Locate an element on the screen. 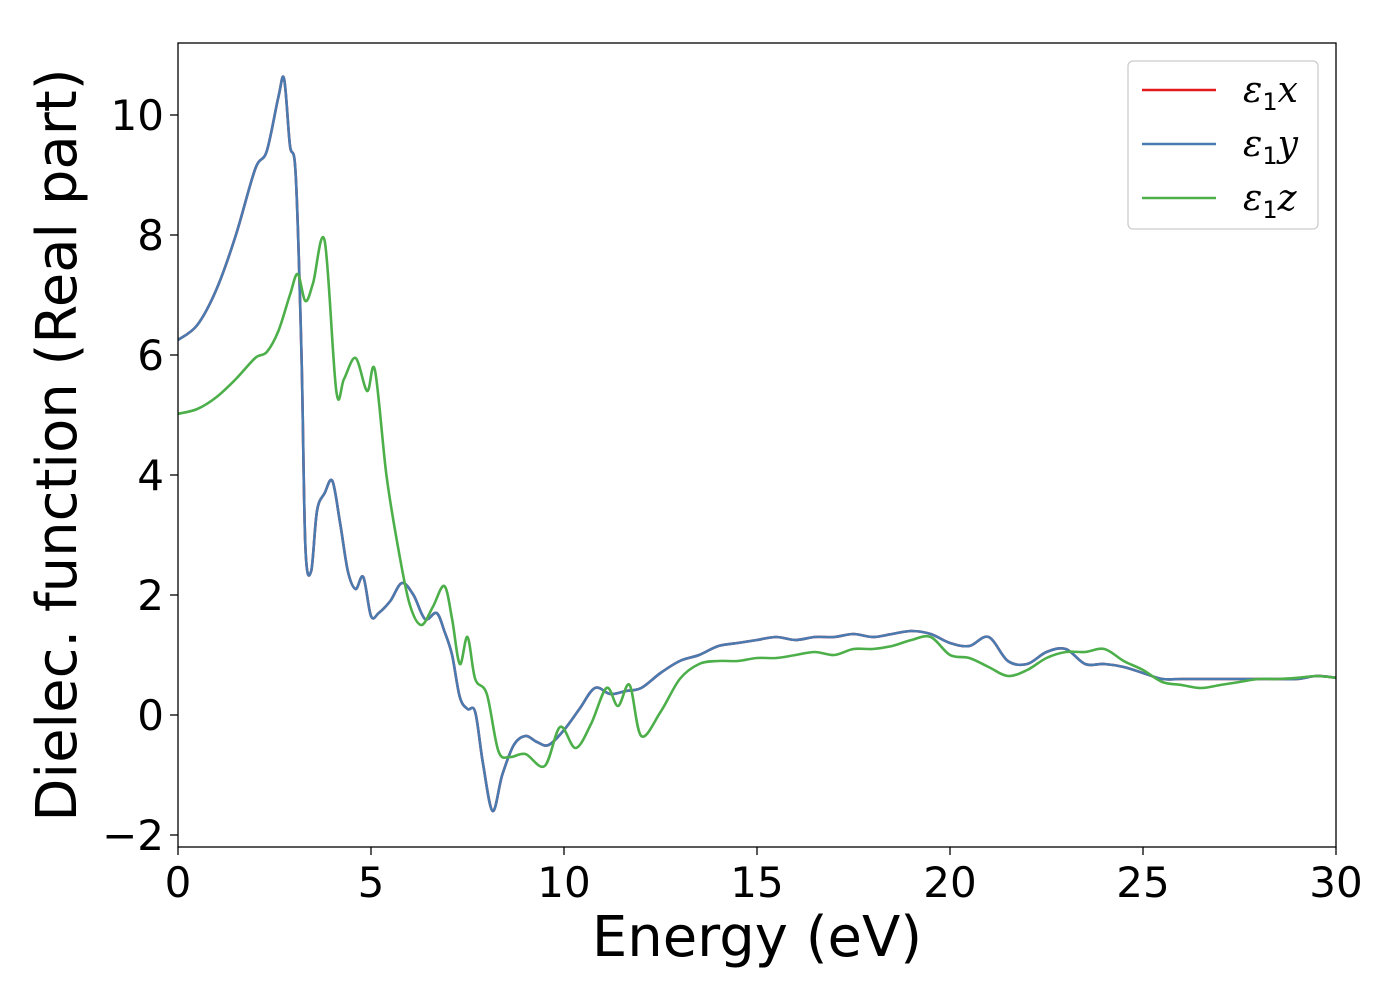 Image resolution: width=1400 pixels, height=1000 pixels. legend: ε1x ε1y ε1z is located at coordinates (1223, 145).